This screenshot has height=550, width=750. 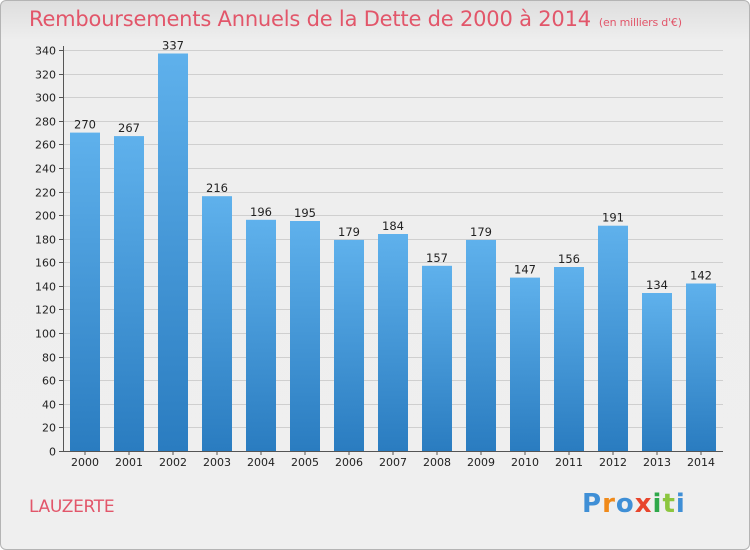 I want to click on x-tick-label-2001: 2001, so click(x=129, y=462).